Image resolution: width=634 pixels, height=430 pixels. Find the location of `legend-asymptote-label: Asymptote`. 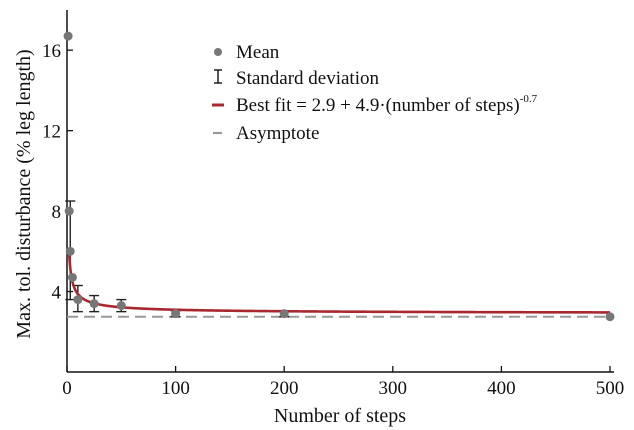

legend-asymptote-label: Asymptote is located at coordinates (277, 133).